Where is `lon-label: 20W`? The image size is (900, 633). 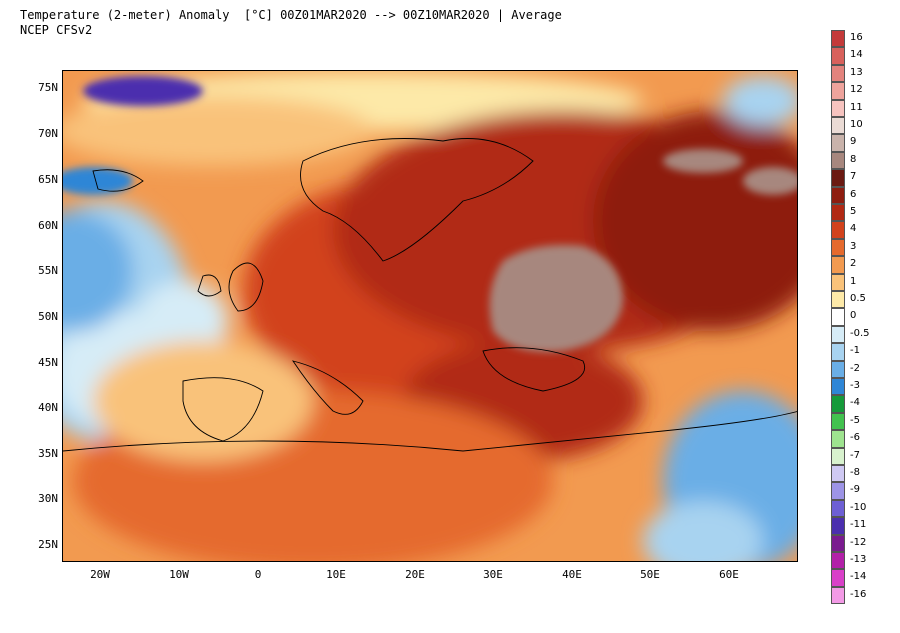
lon-label: 20W is located at coordinates (100, 574).